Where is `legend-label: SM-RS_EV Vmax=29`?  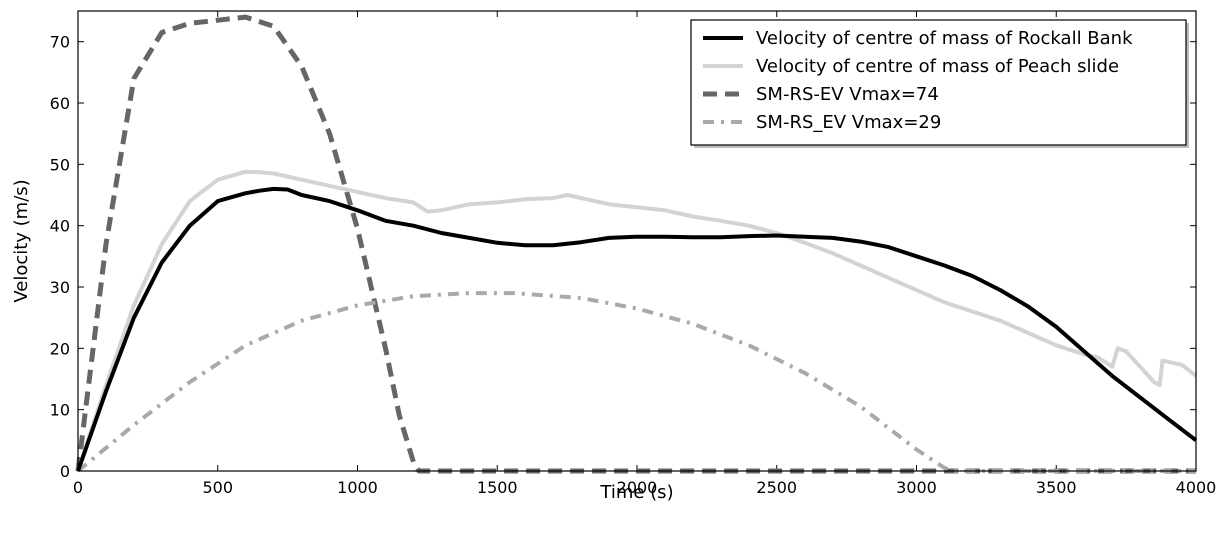 legend-label: SM-RS_EV Vmax=29 is located at coordinates (848, 122).